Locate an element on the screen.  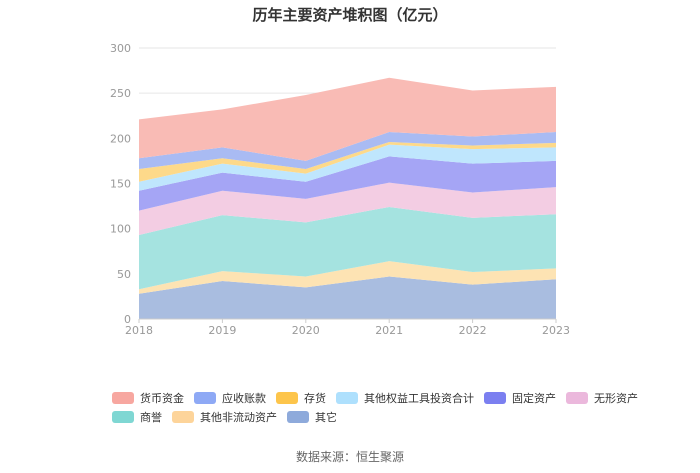
legend-item-equity-investments: 其他权益工具投资合计 is located at coordinates (405, 398).